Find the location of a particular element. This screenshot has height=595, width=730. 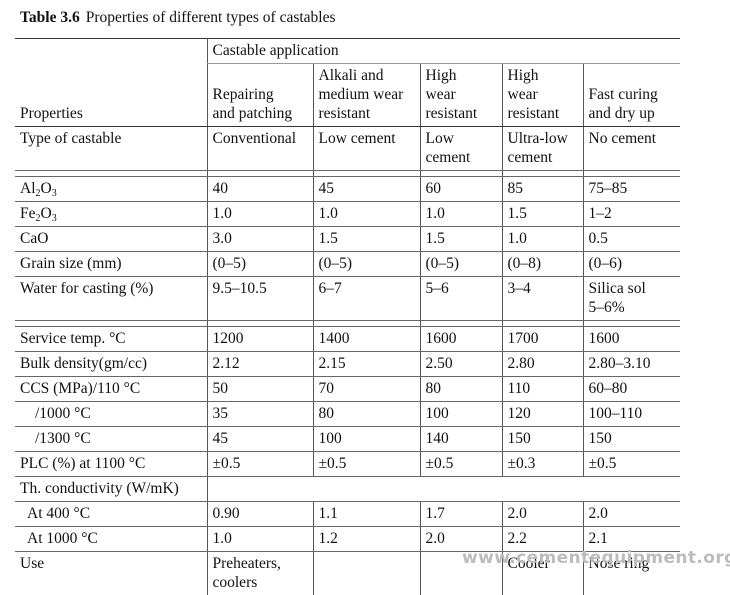

table-cell: 70 is located at coordinates (366, 389).